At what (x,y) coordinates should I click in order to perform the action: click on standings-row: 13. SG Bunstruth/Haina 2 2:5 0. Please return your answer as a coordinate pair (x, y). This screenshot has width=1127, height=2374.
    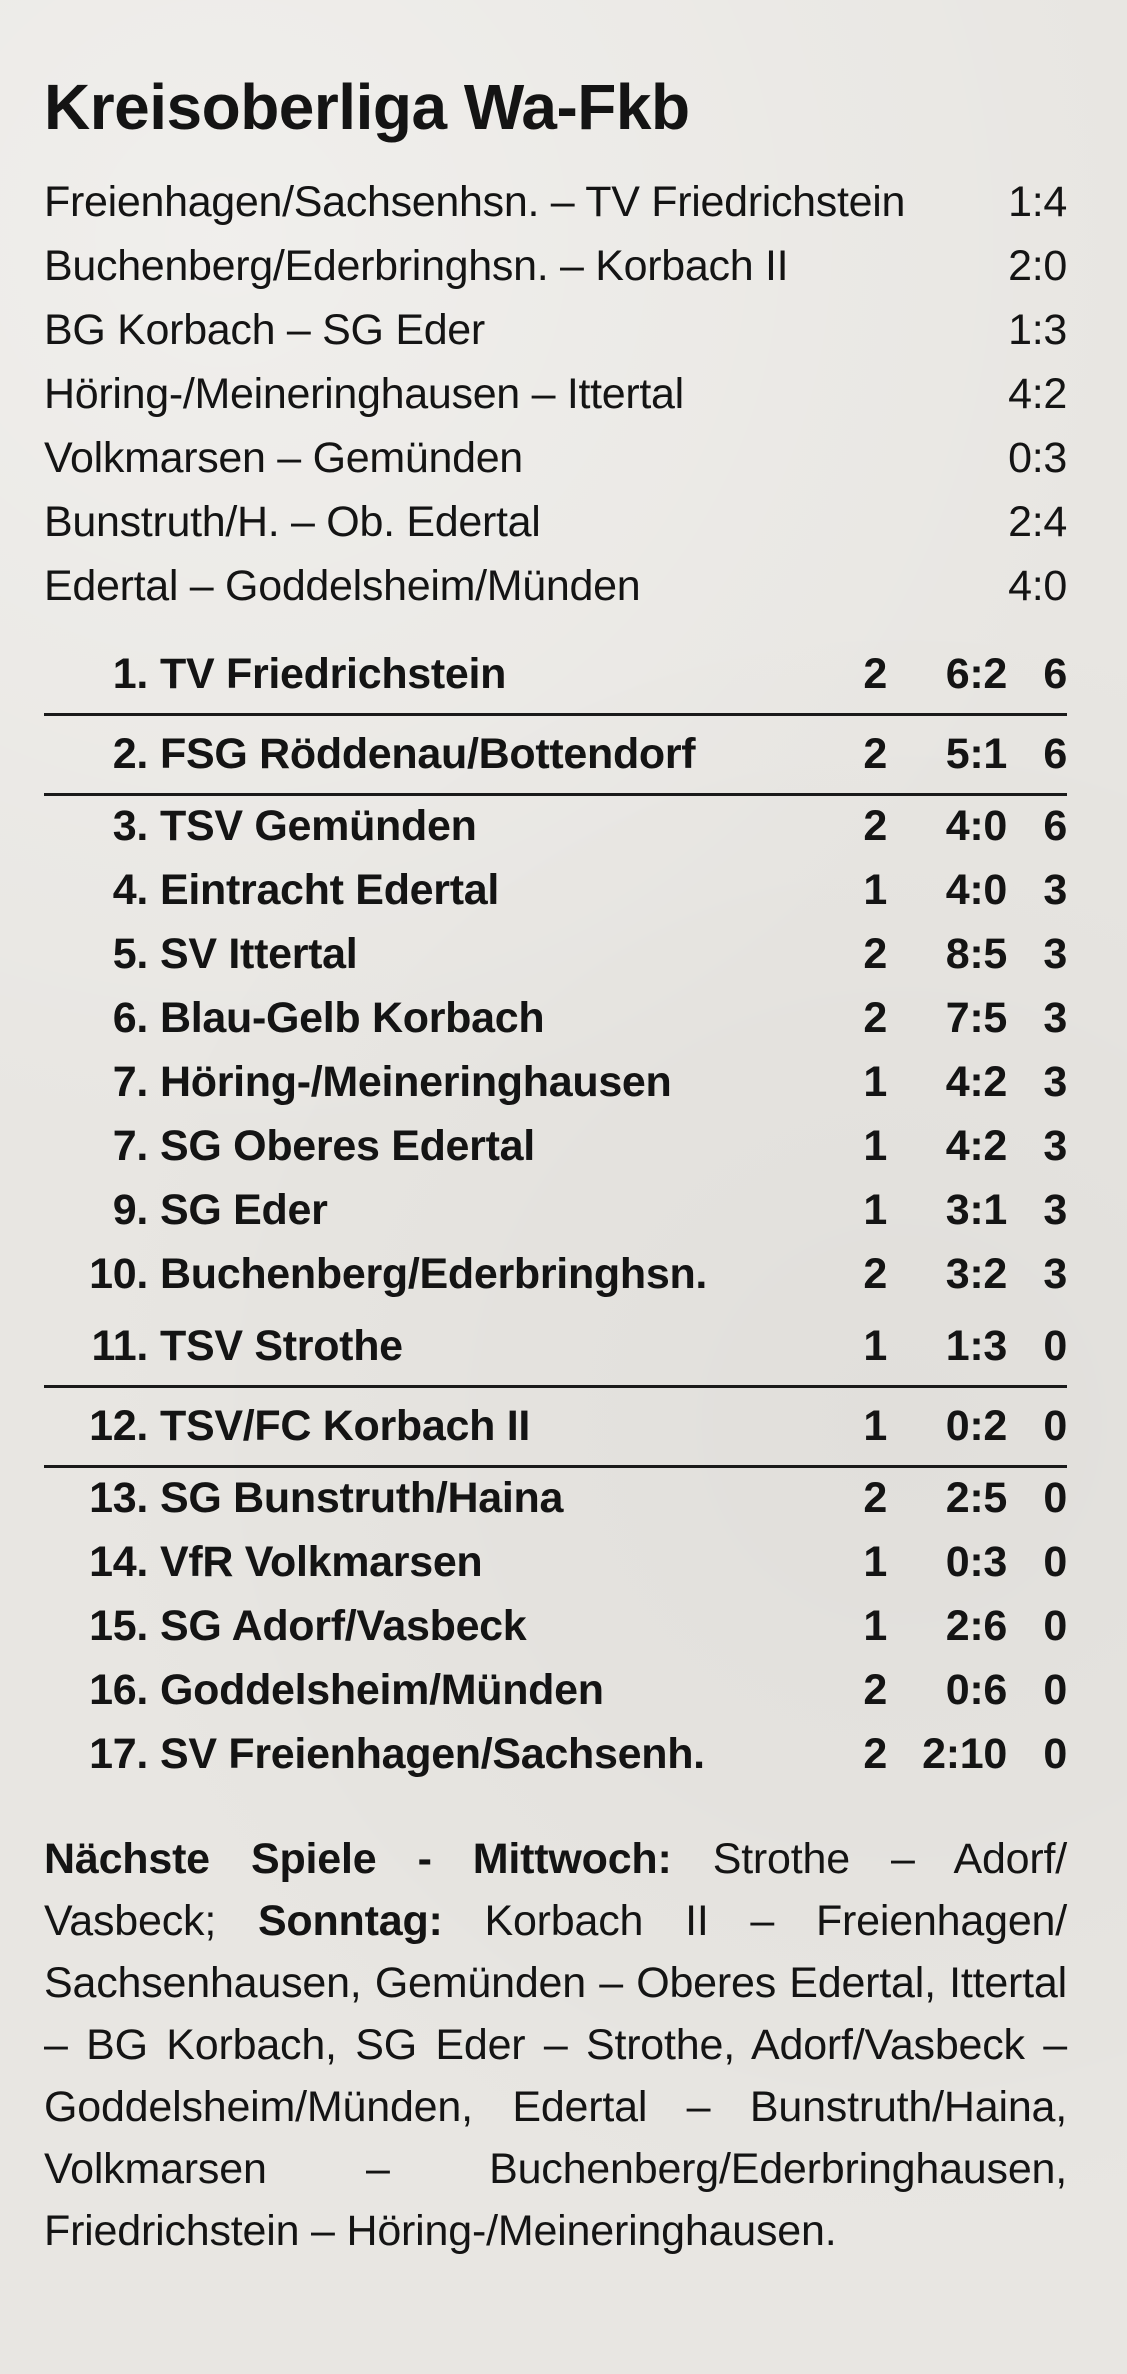
    Looking at the image, I should click on (555, 1500).